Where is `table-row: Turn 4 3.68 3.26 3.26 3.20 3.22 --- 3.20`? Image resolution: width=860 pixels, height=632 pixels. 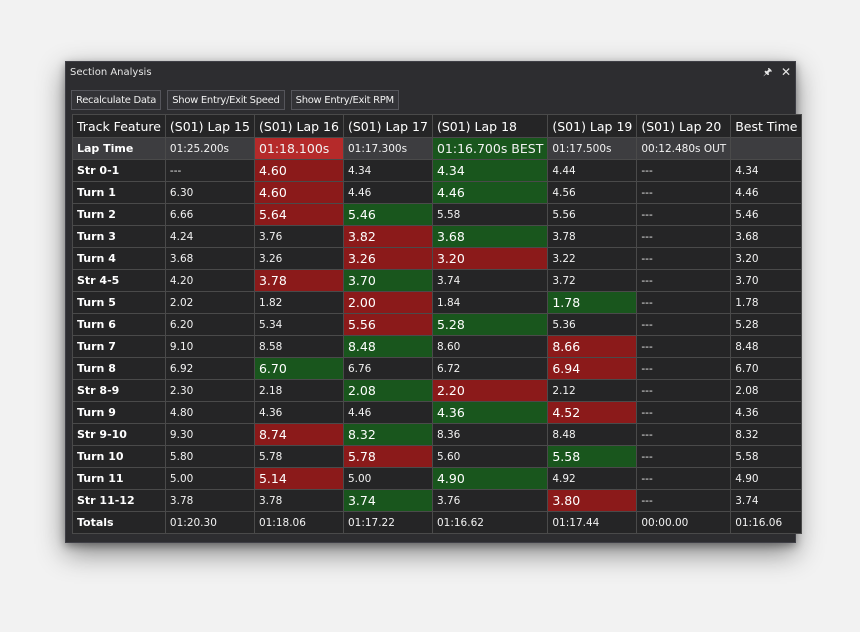 table-row: Turn 4 3.68 3.26 3.26 3.20 3.22 --- 3.20 is located at coordinates (437, 258).